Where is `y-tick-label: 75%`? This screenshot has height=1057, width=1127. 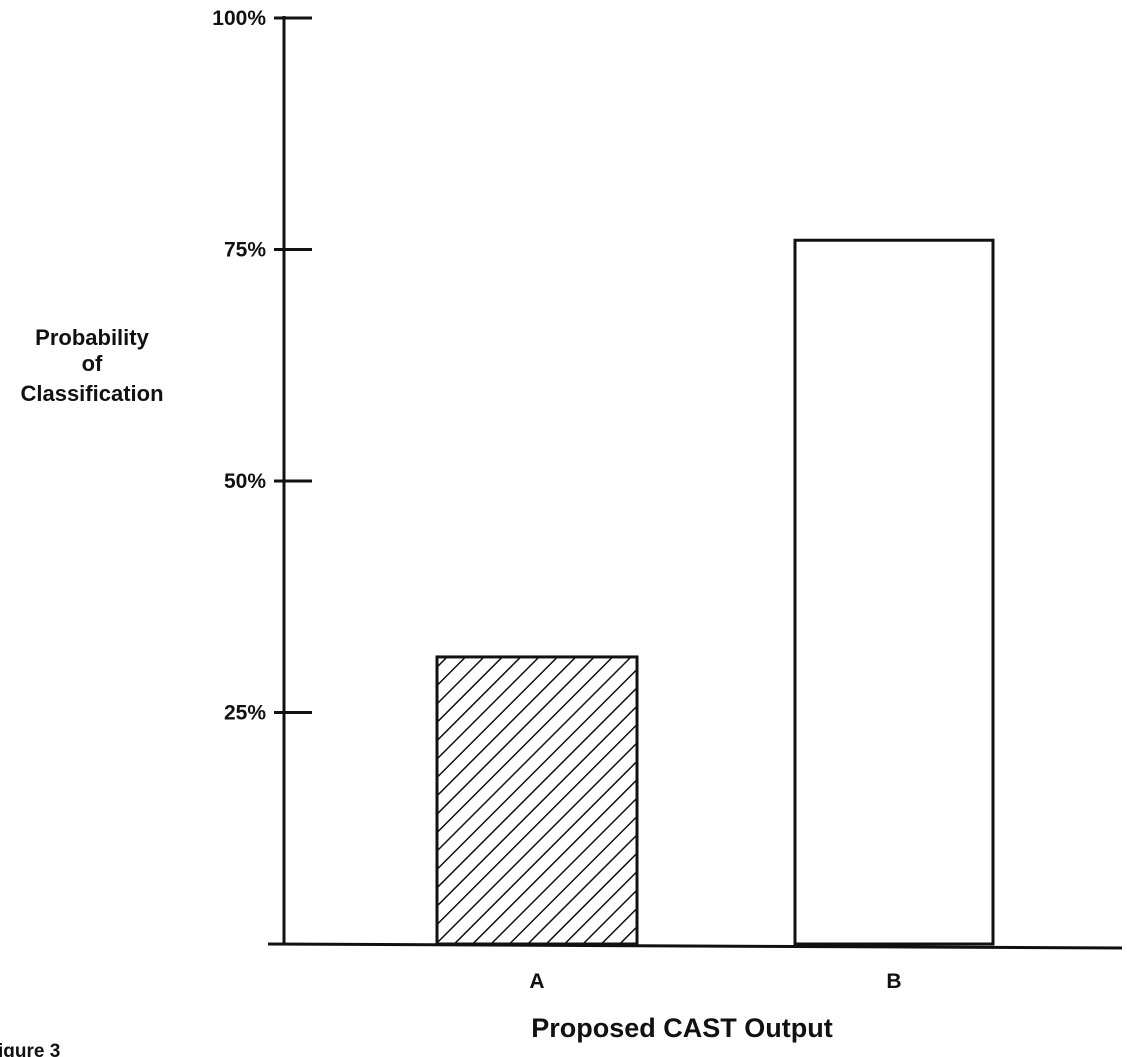
y-tick-label: 75% is located at coordinates (245, 250).